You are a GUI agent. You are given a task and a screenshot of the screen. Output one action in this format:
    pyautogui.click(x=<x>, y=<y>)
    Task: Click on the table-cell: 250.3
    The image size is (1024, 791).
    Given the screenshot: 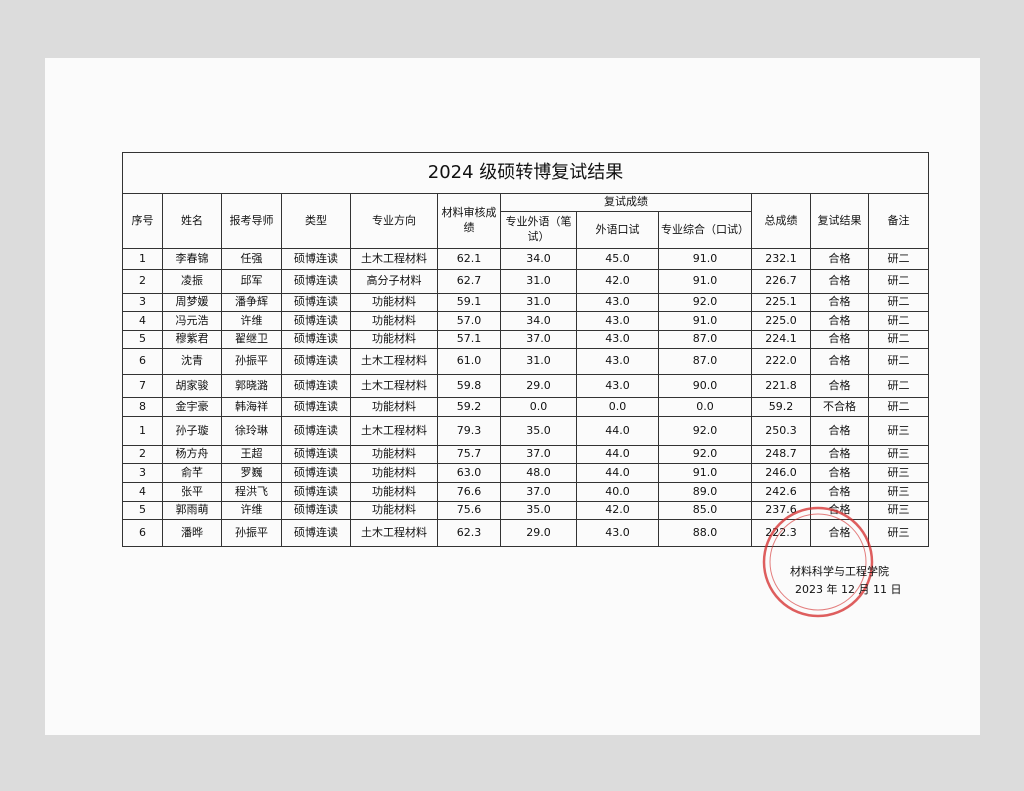 What is the action you would take?
    pyautogui.click(x=781, y=431)
    